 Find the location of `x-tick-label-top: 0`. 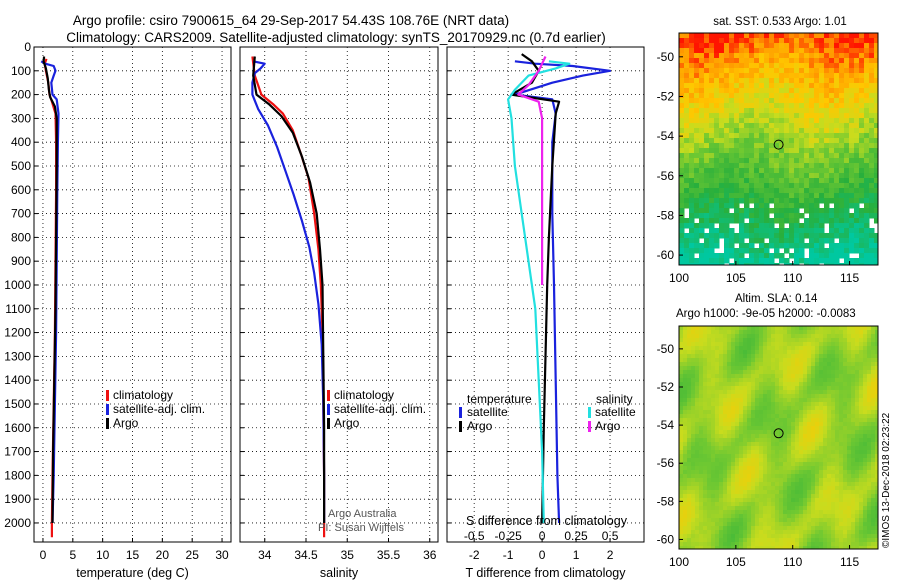

x-tick-label-top: 0 is located at coordinates (542, 536).